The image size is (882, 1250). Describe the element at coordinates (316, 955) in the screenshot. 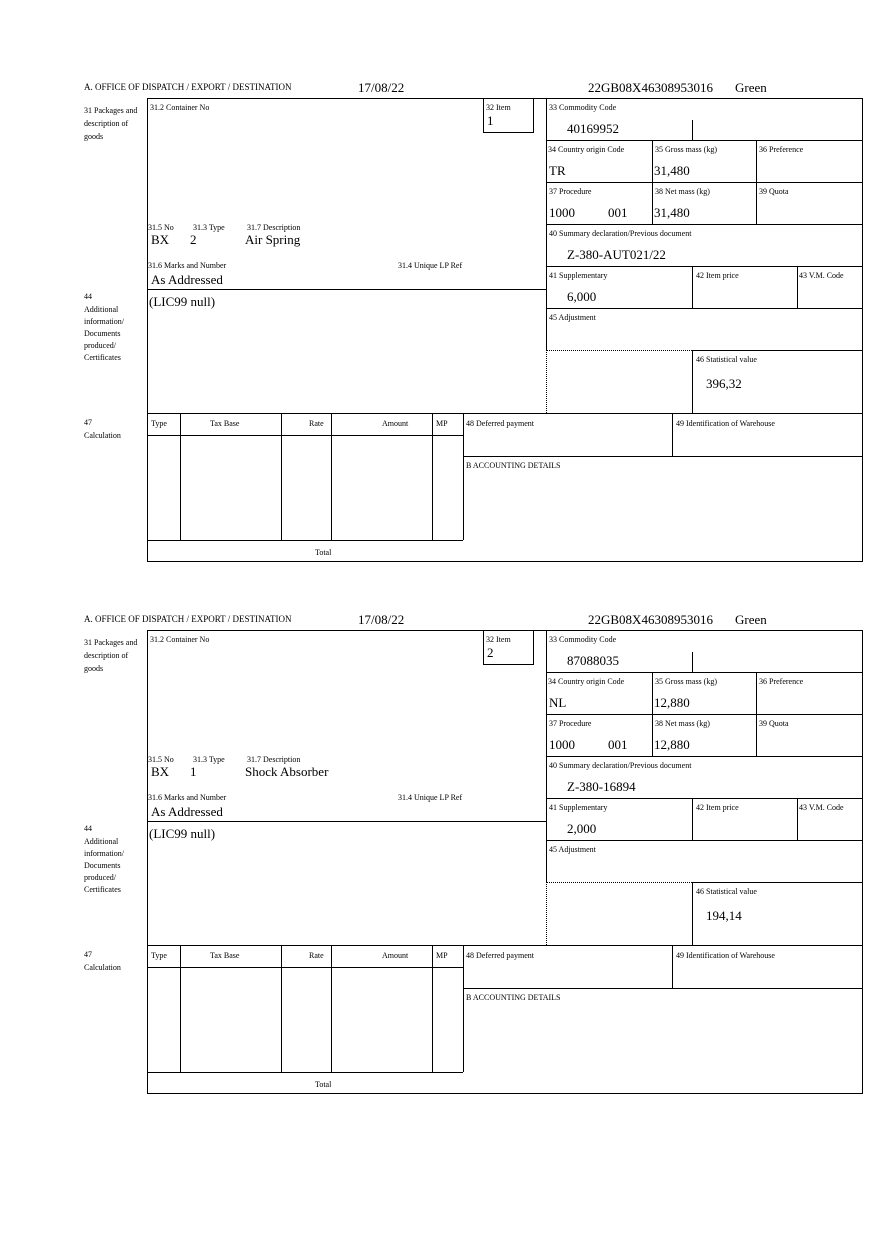

I see `col-rate: Rate` at that location.